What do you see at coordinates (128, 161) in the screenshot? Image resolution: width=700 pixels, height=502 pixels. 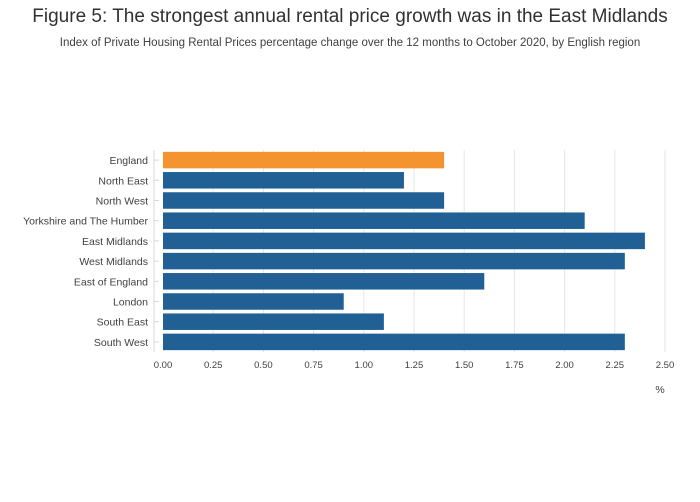 I see `category-label: England` at bounding box center [128, 161].